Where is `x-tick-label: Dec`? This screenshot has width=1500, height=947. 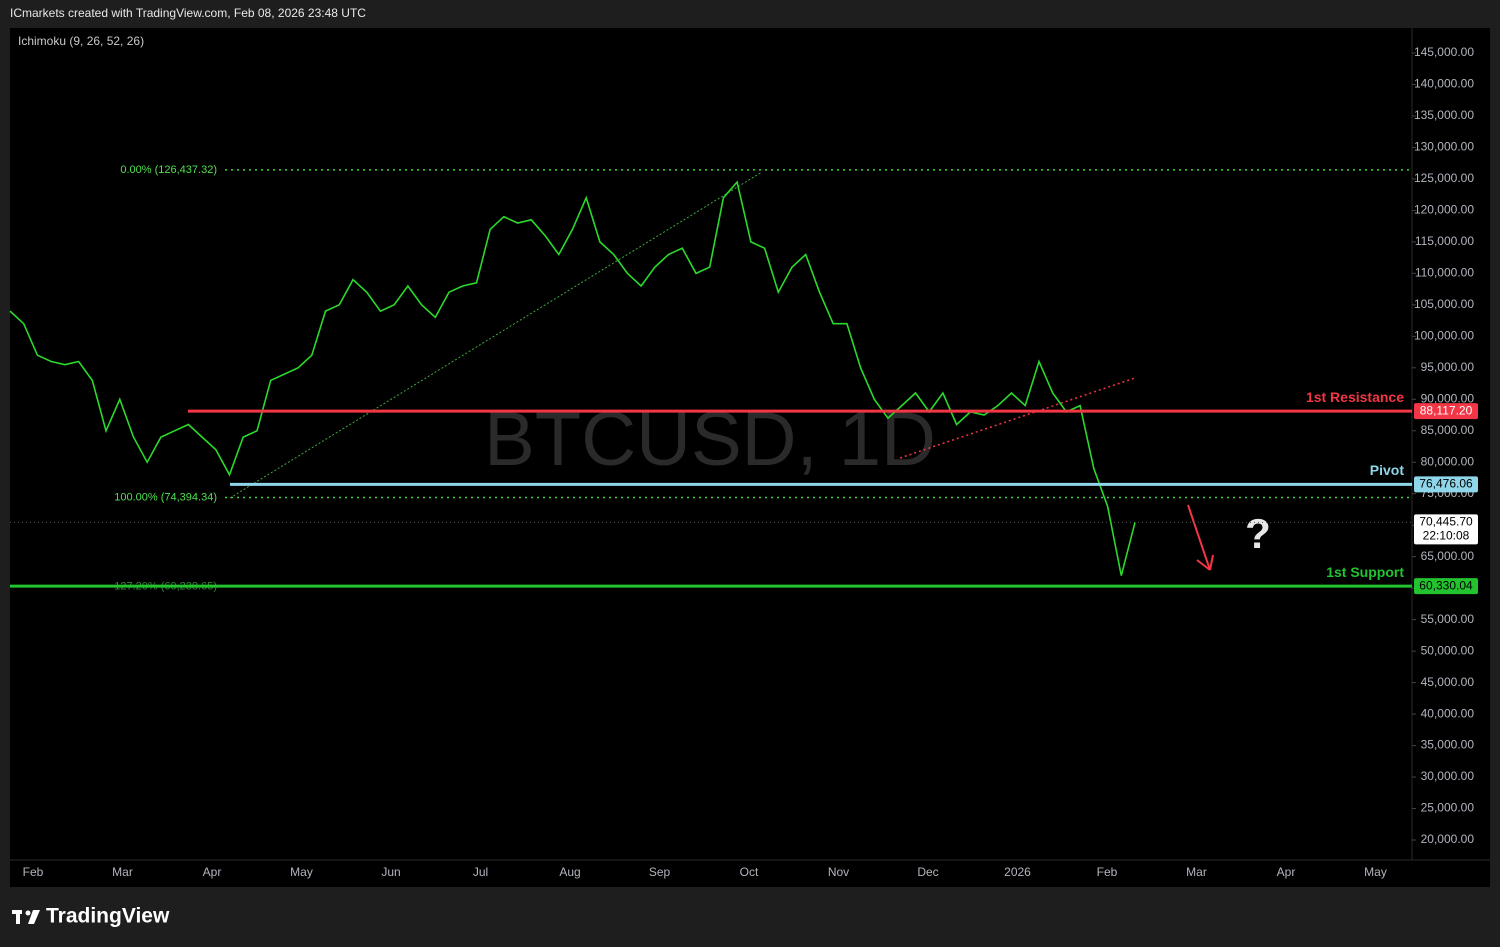
x-tick-label: Dec is located at coordinates (927, 872).